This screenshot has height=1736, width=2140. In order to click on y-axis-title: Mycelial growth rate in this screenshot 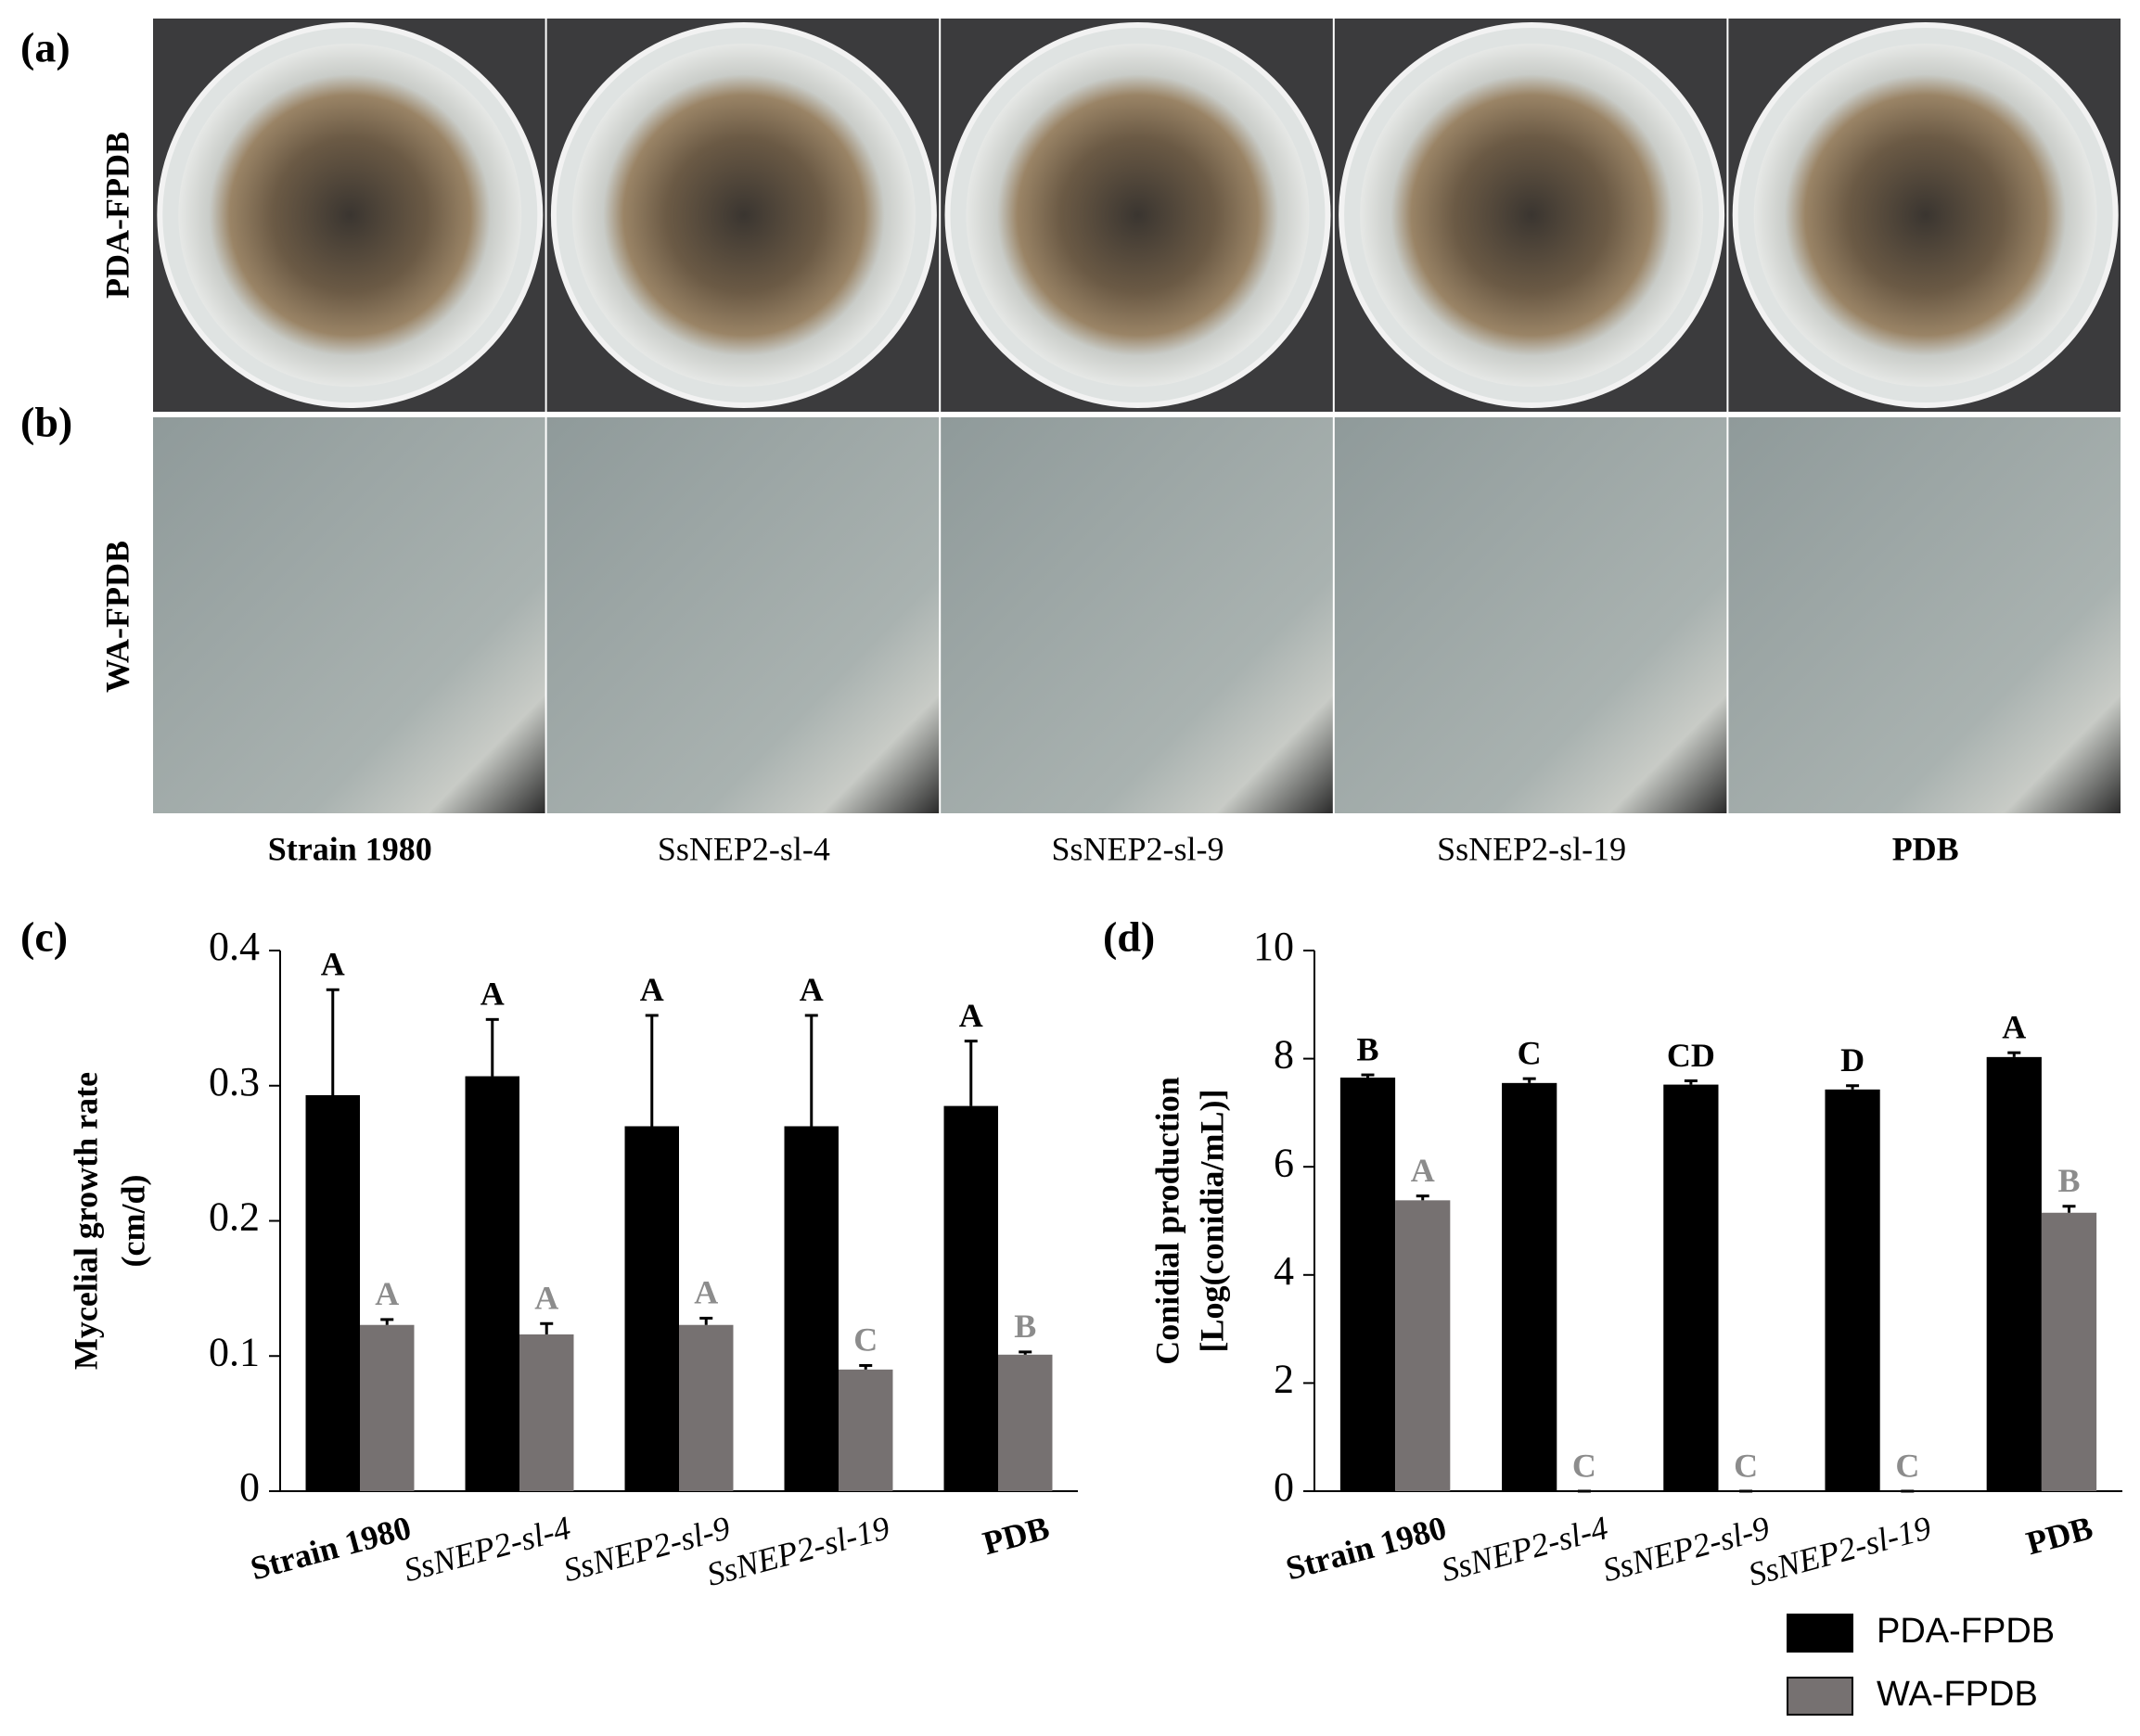, I will do `click(85, 1221)`.